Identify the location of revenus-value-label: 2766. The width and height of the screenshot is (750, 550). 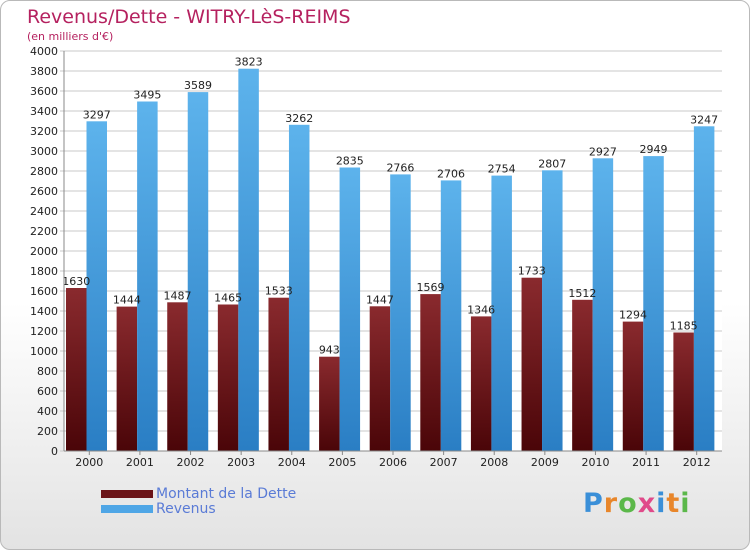
(400, 167).